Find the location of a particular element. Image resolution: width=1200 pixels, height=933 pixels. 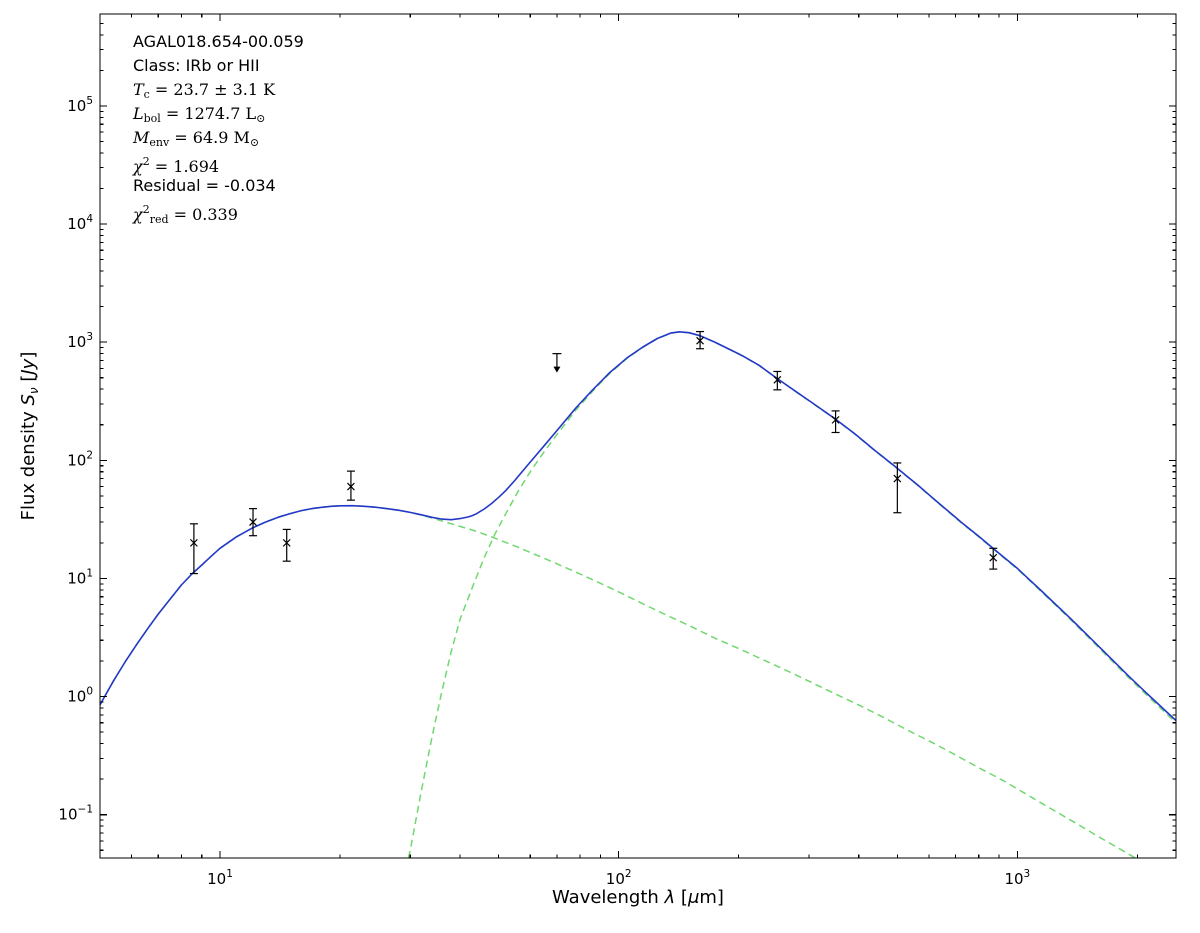

tick-label: 10⁴ is located at coordinates (80, 223).